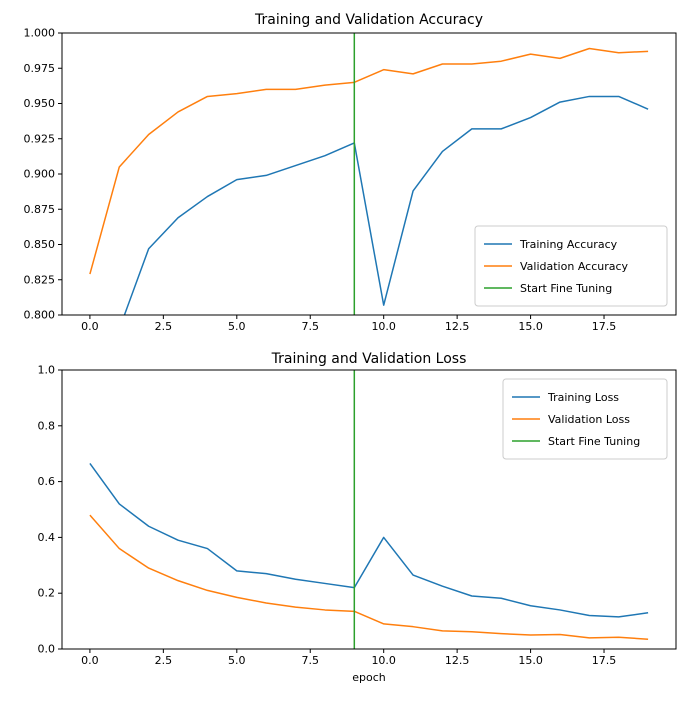 Image resolution: width=689 pixels, height=701 pixels. Describe the element at coordinates (369, 577) in the screenshot. I see `series-line-validation-loss` at that location.